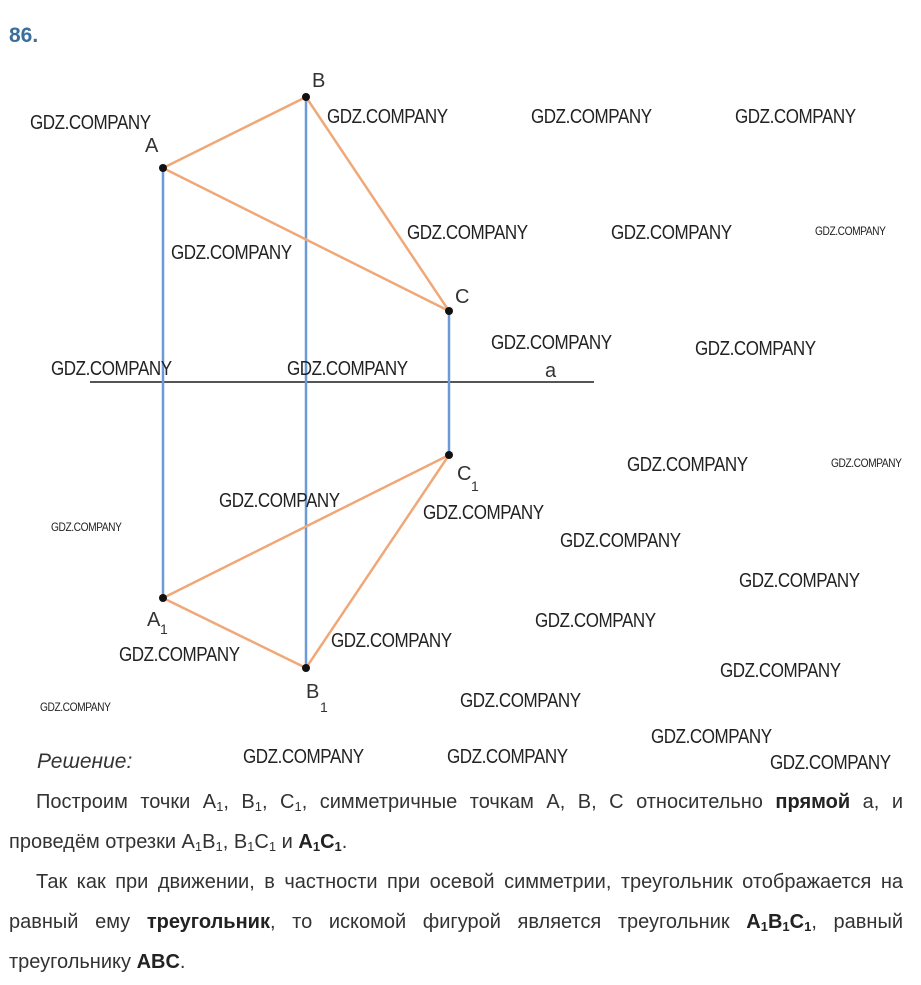  I want to click on solution-title: Решение:, so click(85, 761).